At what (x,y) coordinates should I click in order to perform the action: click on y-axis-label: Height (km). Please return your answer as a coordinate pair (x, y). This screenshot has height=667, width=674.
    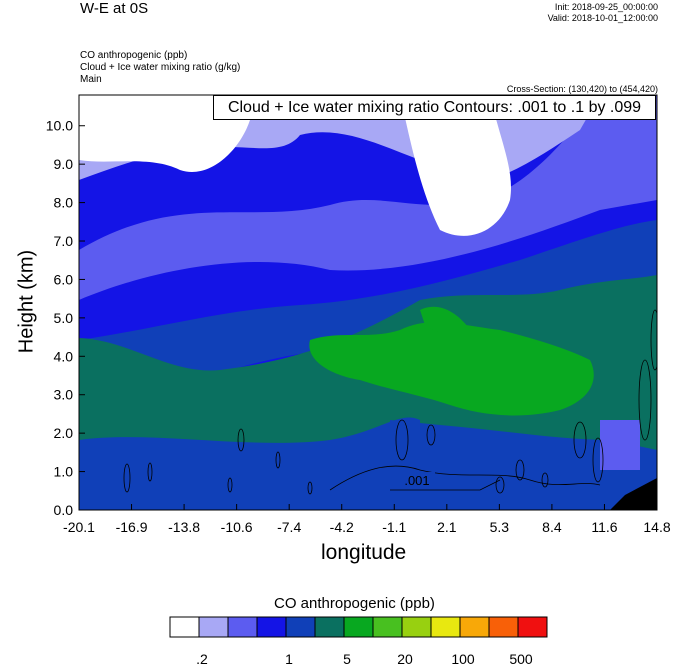
    Looking at the image, I should click on (26, 301).